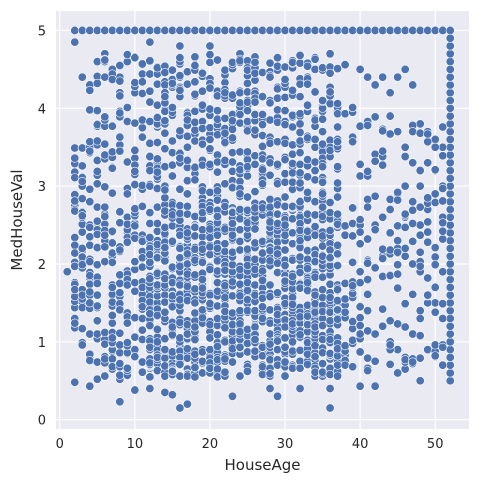  I want to click on x-tick-labels: 0 10 20 30 40 50, so click(250, 444).